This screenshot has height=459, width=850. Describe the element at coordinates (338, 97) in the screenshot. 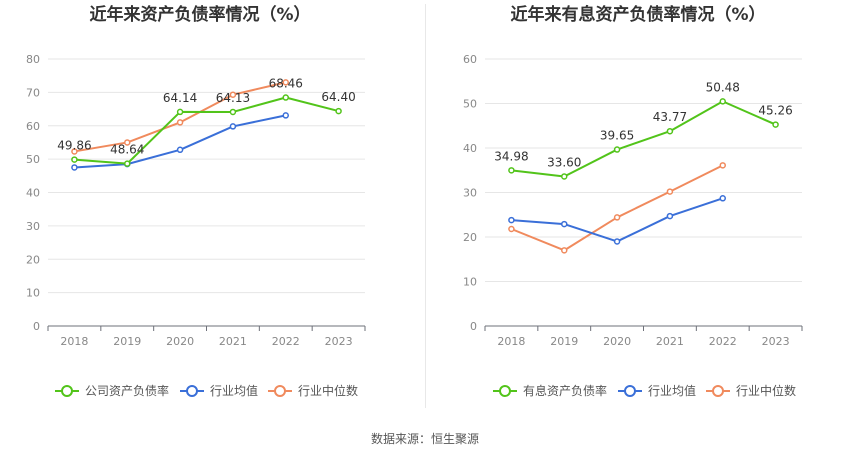

I see `data-label: 64.40` at that location.